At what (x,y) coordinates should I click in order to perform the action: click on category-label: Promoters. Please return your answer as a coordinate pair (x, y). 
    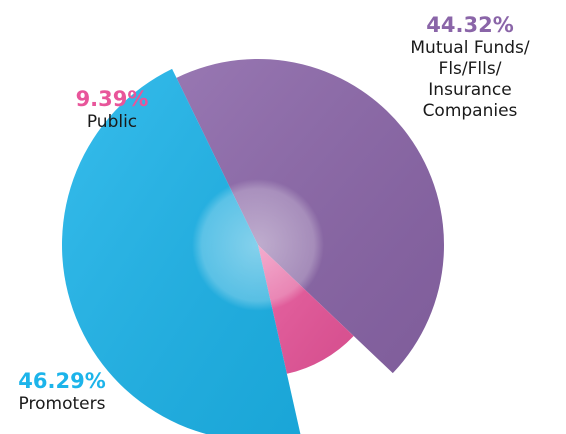
    Looking at the image, I should click on (62, 404).